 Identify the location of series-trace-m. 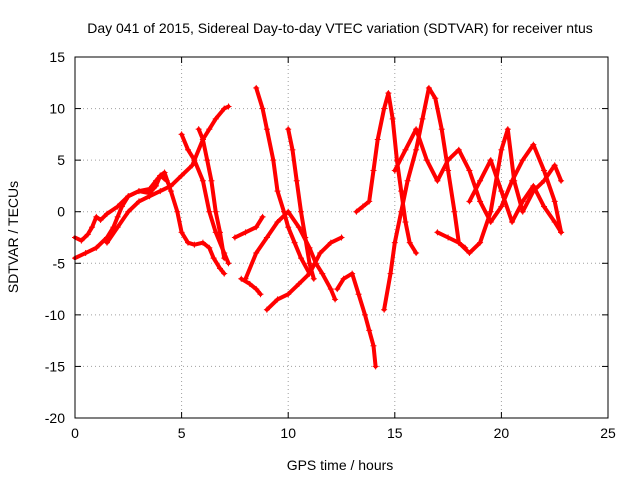
(386, 173).